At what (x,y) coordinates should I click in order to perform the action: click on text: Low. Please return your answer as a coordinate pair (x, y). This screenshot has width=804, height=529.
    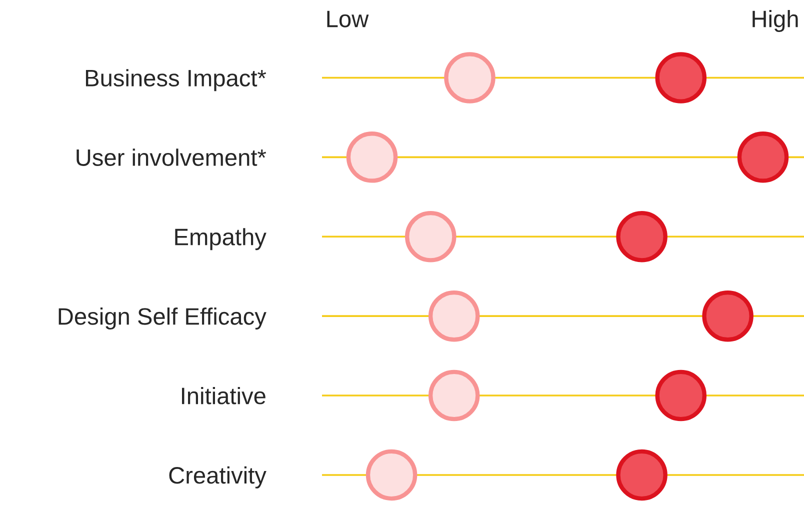
    Looking at the image, I should click on (348, 19).